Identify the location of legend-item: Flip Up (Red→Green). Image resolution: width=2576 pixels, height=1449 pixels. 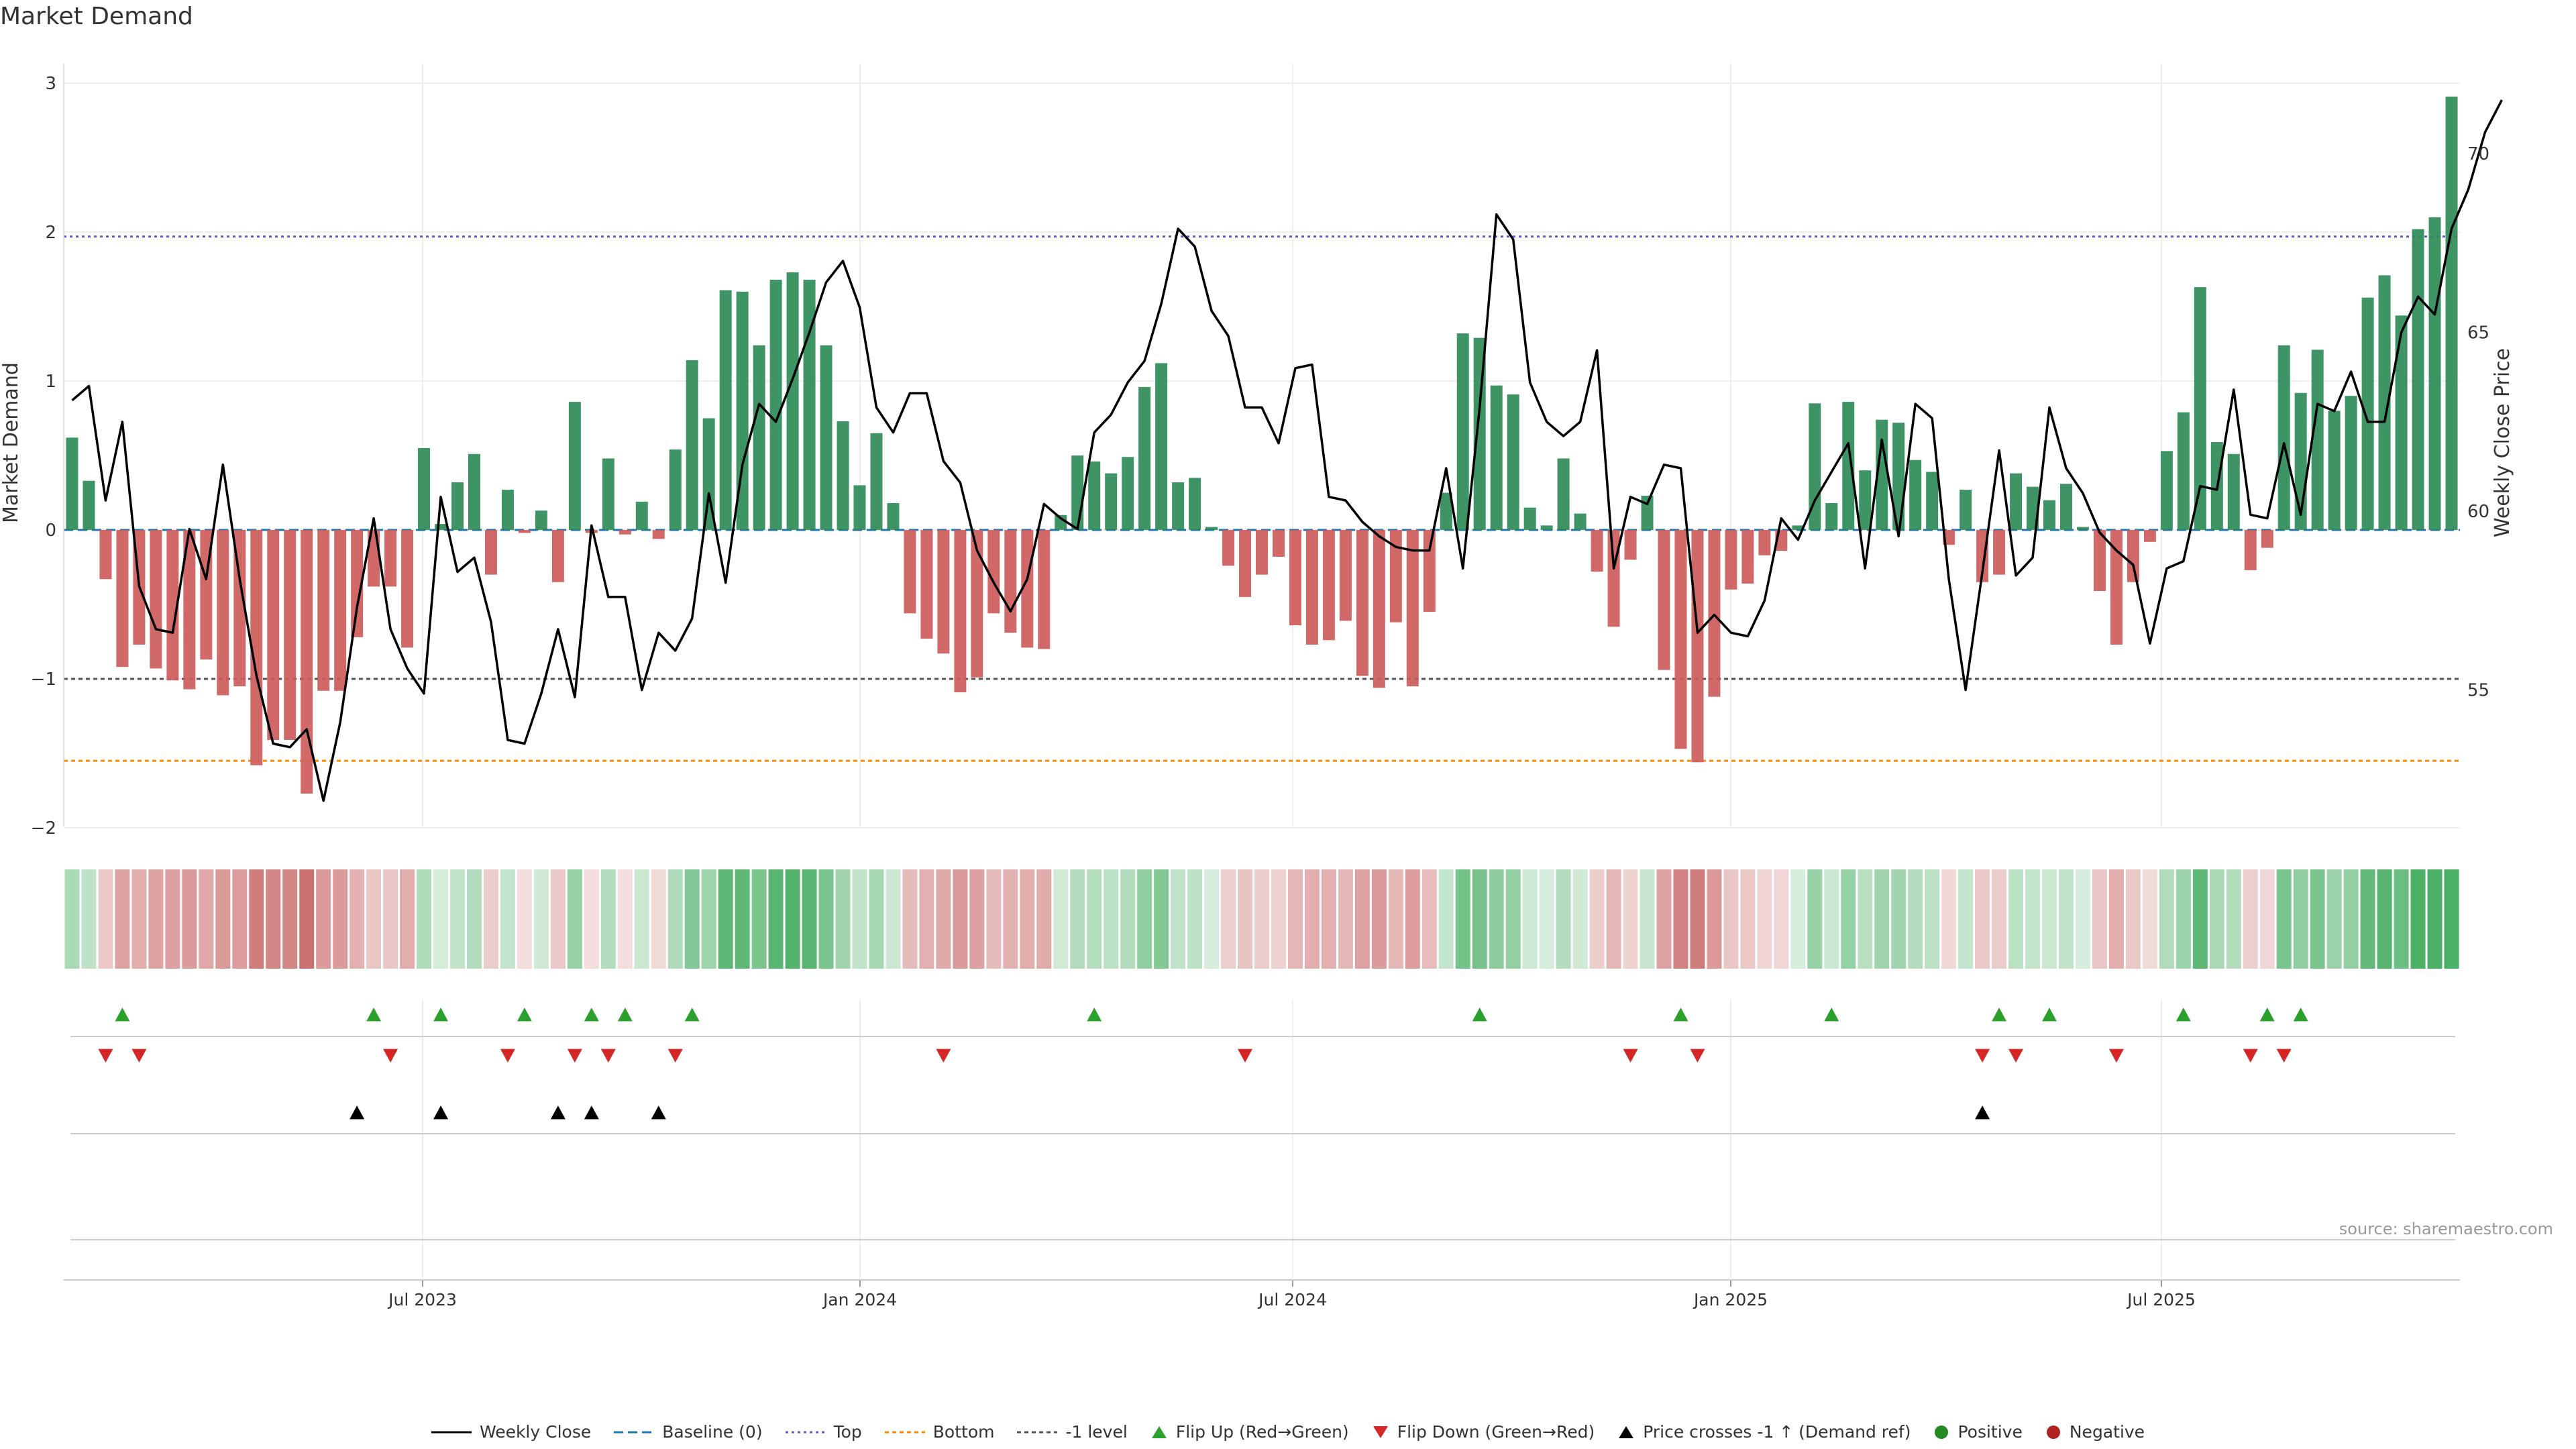
(1249, 1432).